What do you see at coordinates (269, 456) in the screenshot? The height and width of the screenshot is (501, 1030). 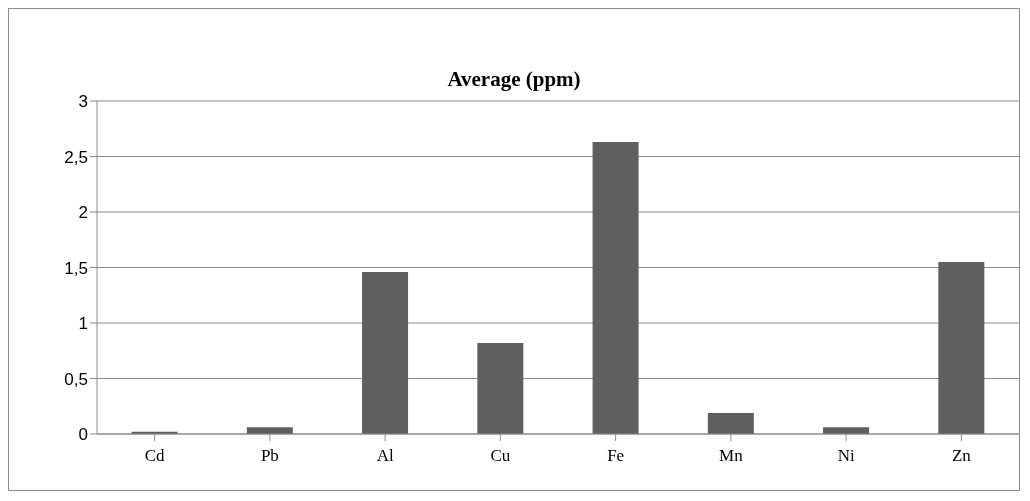 I see `x-tick-label: Pb` at bounding box center [269, 456].